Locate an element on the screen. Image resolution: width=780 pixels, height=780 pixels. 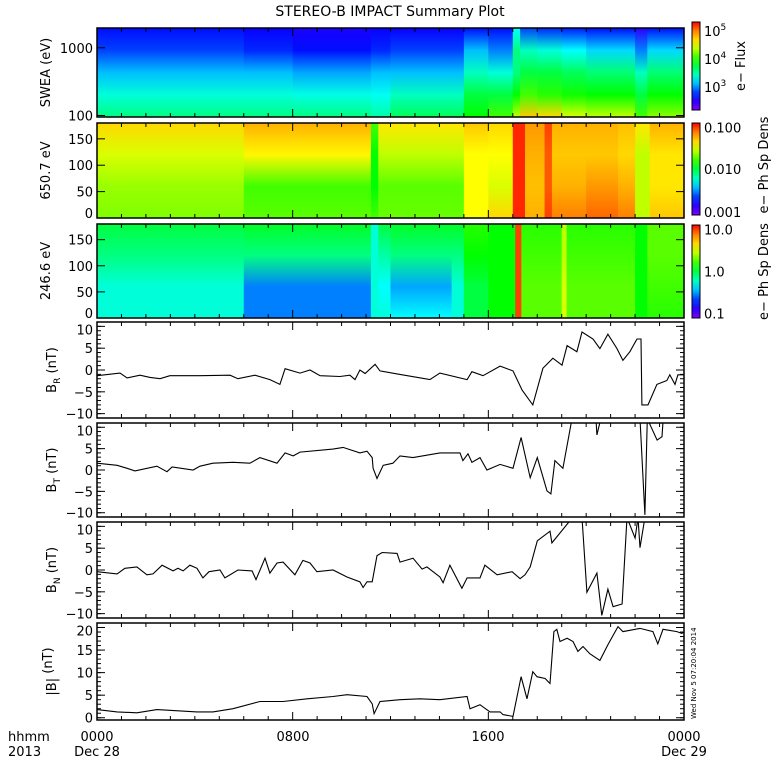
x-tick-label-1: 0800 is located at coordinates (292, 737).